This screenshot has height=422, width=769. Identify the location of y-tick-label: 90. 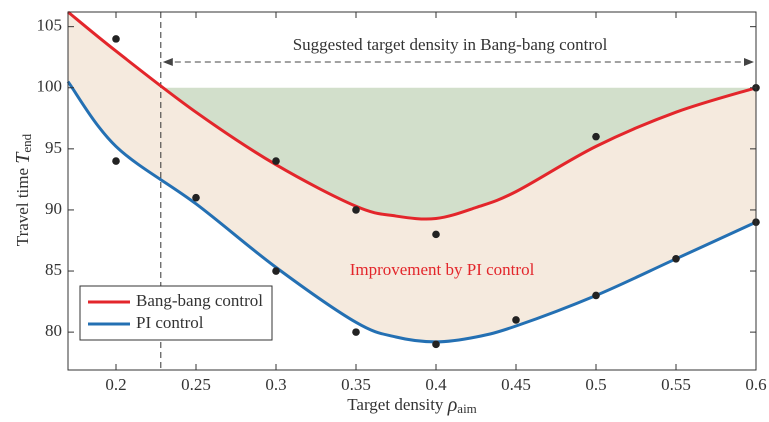
(53, 208).